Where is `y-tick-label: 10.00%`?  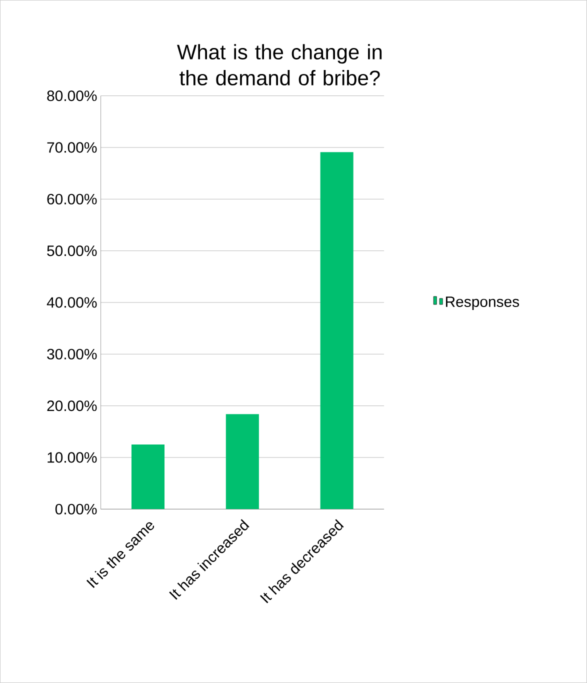 y-tick-label: 10.00% is located at coordinates (72, 457).